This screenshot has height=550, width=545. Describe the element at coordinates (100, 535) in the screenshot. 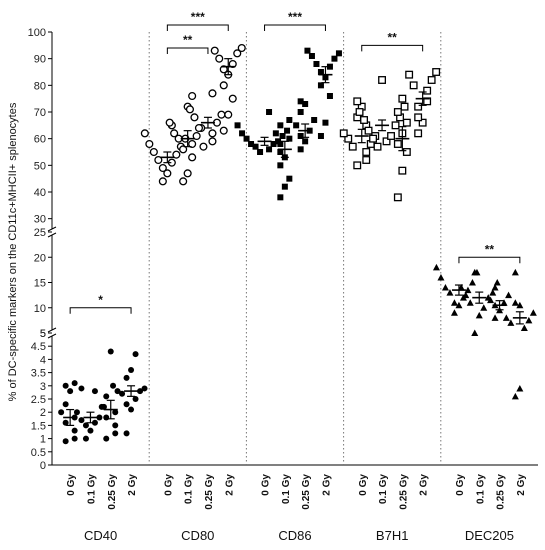

I see `marker-group-label: CD40` at that location.